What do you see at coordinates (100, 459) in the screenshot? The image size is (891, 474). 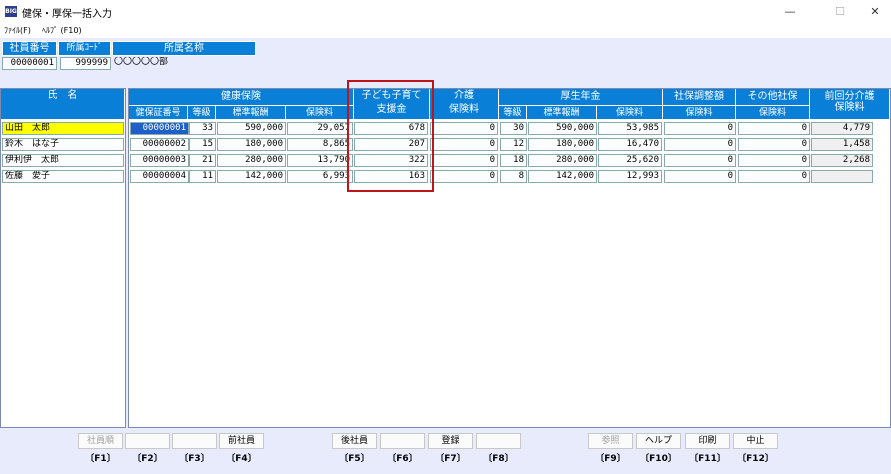 I see `f1-key-label: 〔F1〕` at bounding box center [100, 459].